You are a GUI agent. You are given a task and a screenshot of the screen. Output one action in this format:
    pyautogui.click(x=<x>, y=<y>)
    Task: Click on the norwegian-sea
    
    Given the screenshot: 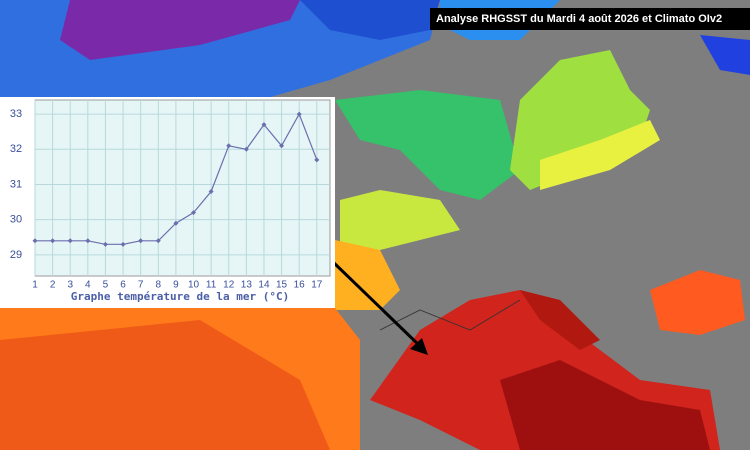 What is the action you would take?
    pyautogui.click(x=370, y=20)
    